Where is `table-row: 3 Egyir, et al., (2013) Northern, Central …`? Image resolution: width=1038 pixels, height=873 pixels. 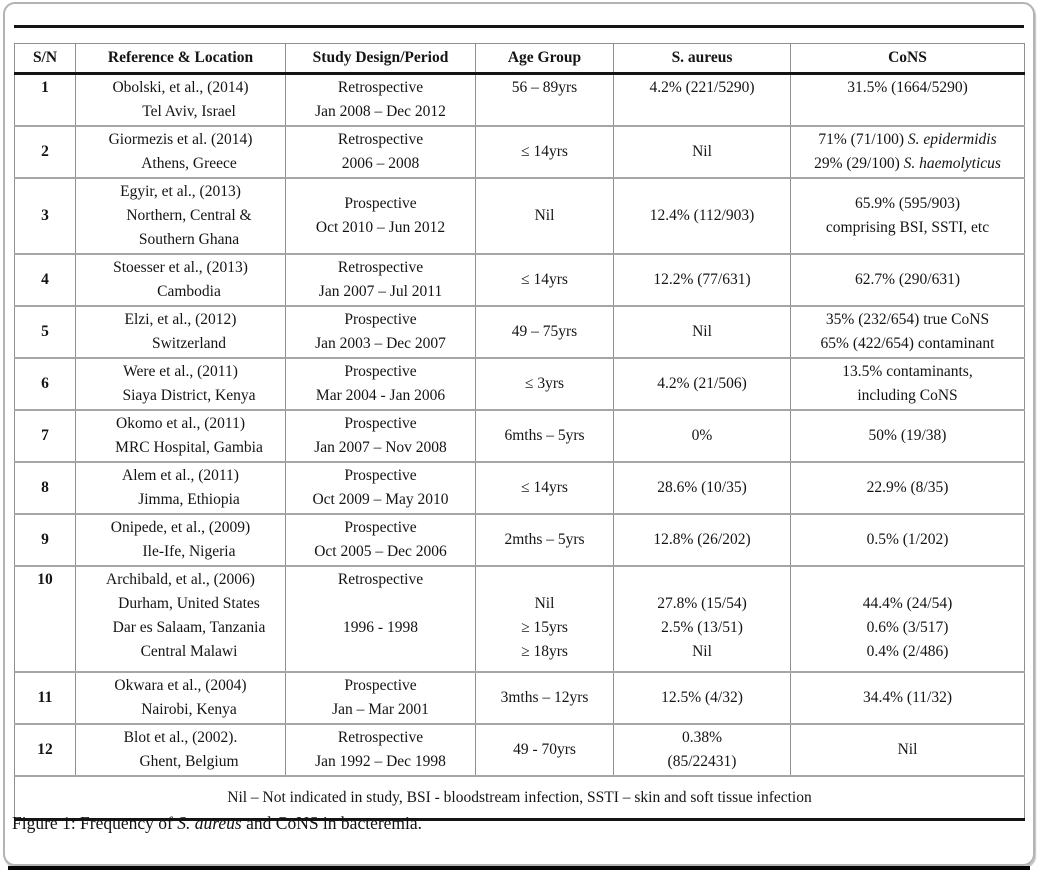
table-row: 3 Egyir, et al., (2013) Northern, Central … is located at coordinates (519, 215).